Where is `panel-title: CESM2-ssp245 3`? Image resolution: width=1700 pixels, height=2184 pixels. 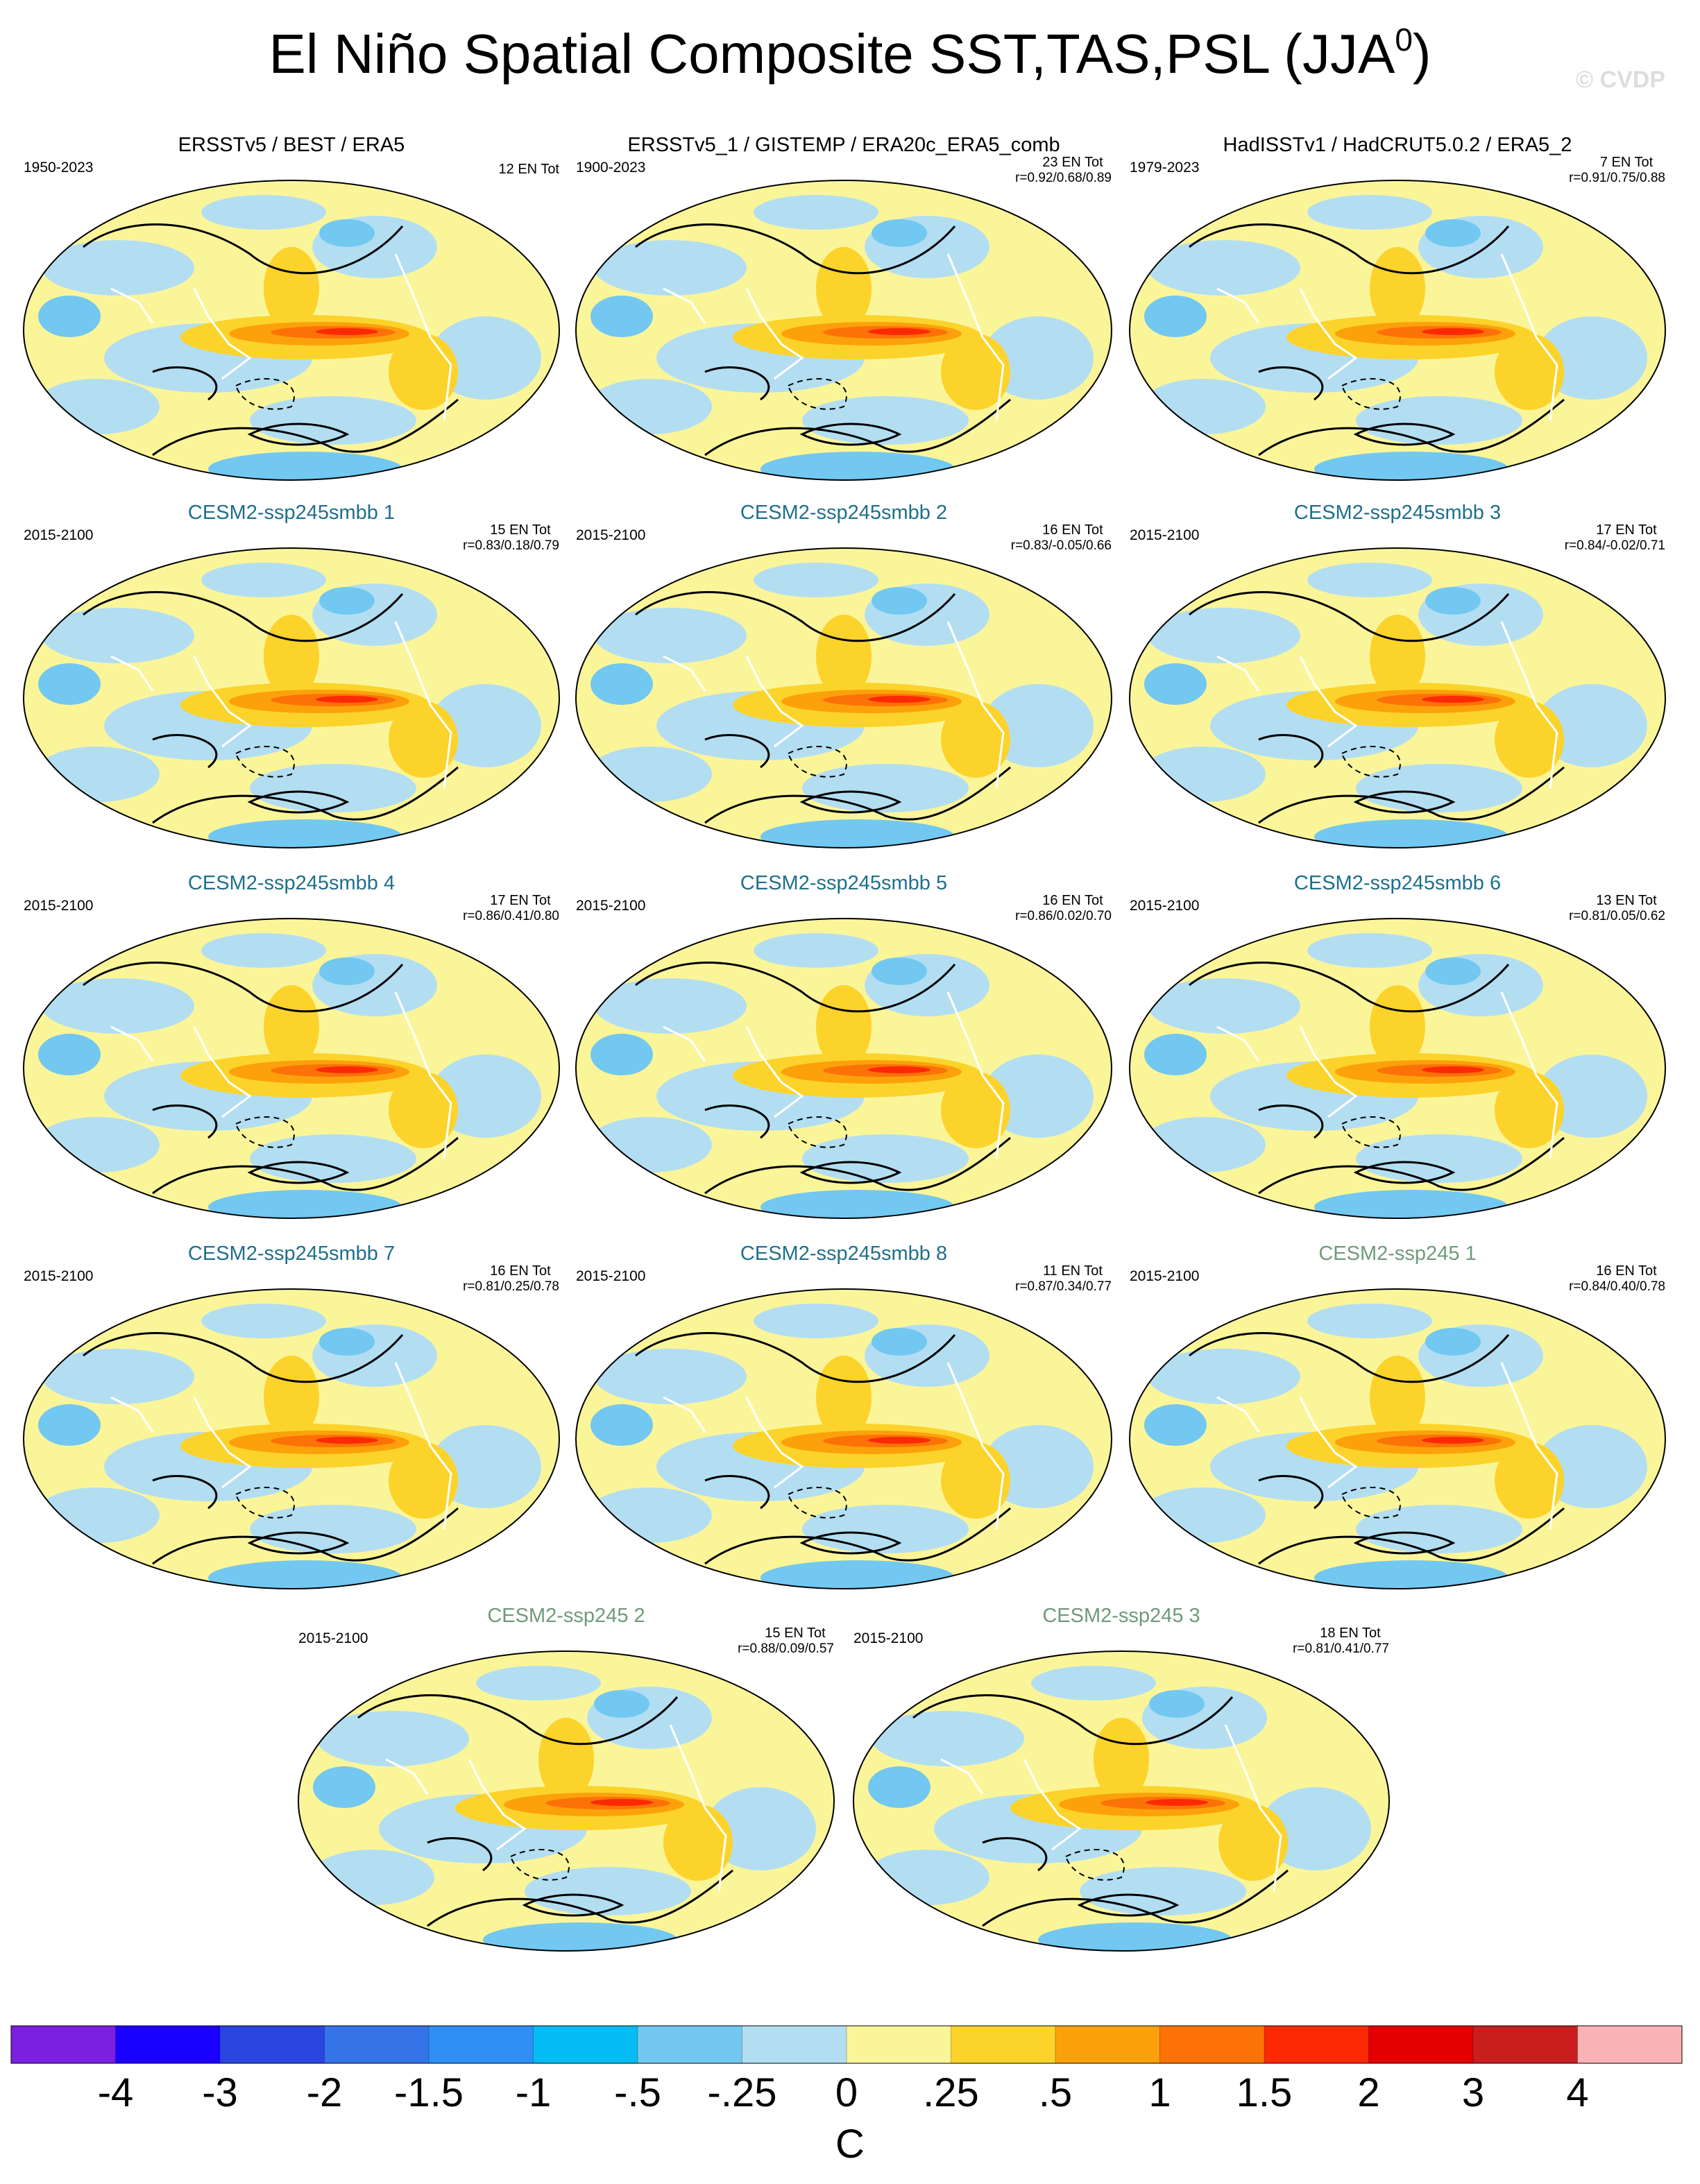 panel-title: CESM2-ssp245 3 is located at coordinates (1121, 1616).